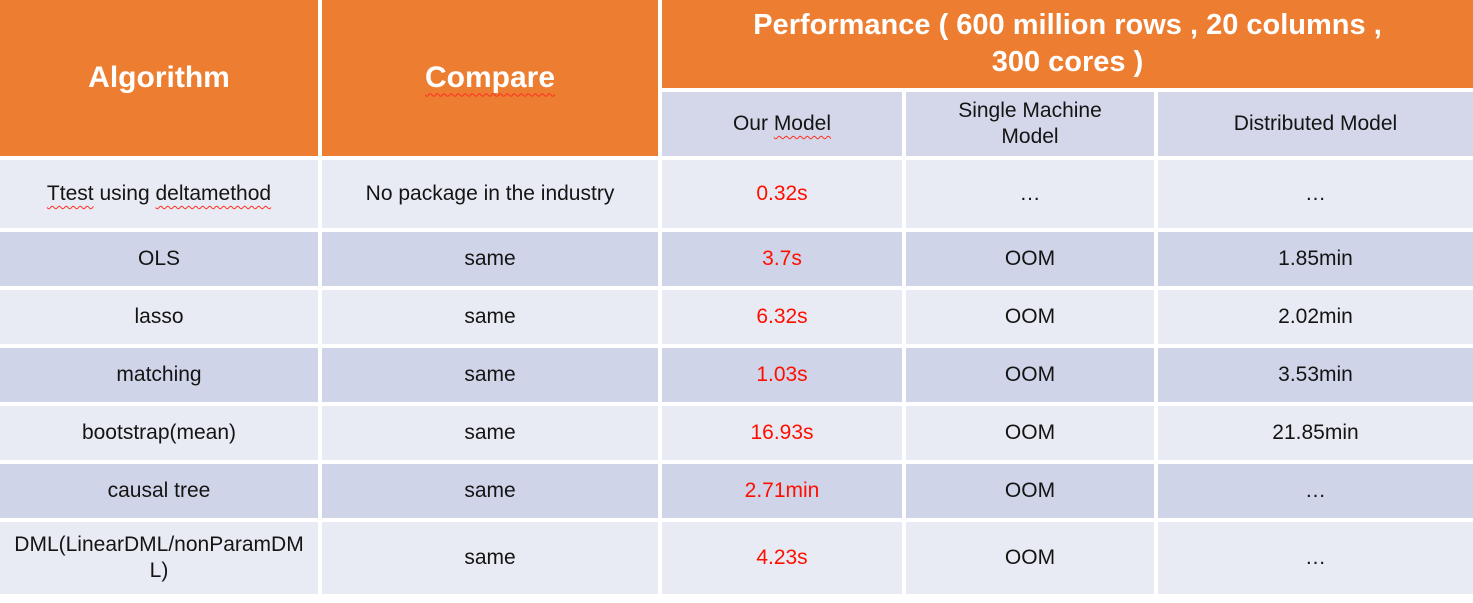  Describe the element at coordinates (1315, 259) in the screenshot. I see `cell-distributed: 1.85min` at that location.